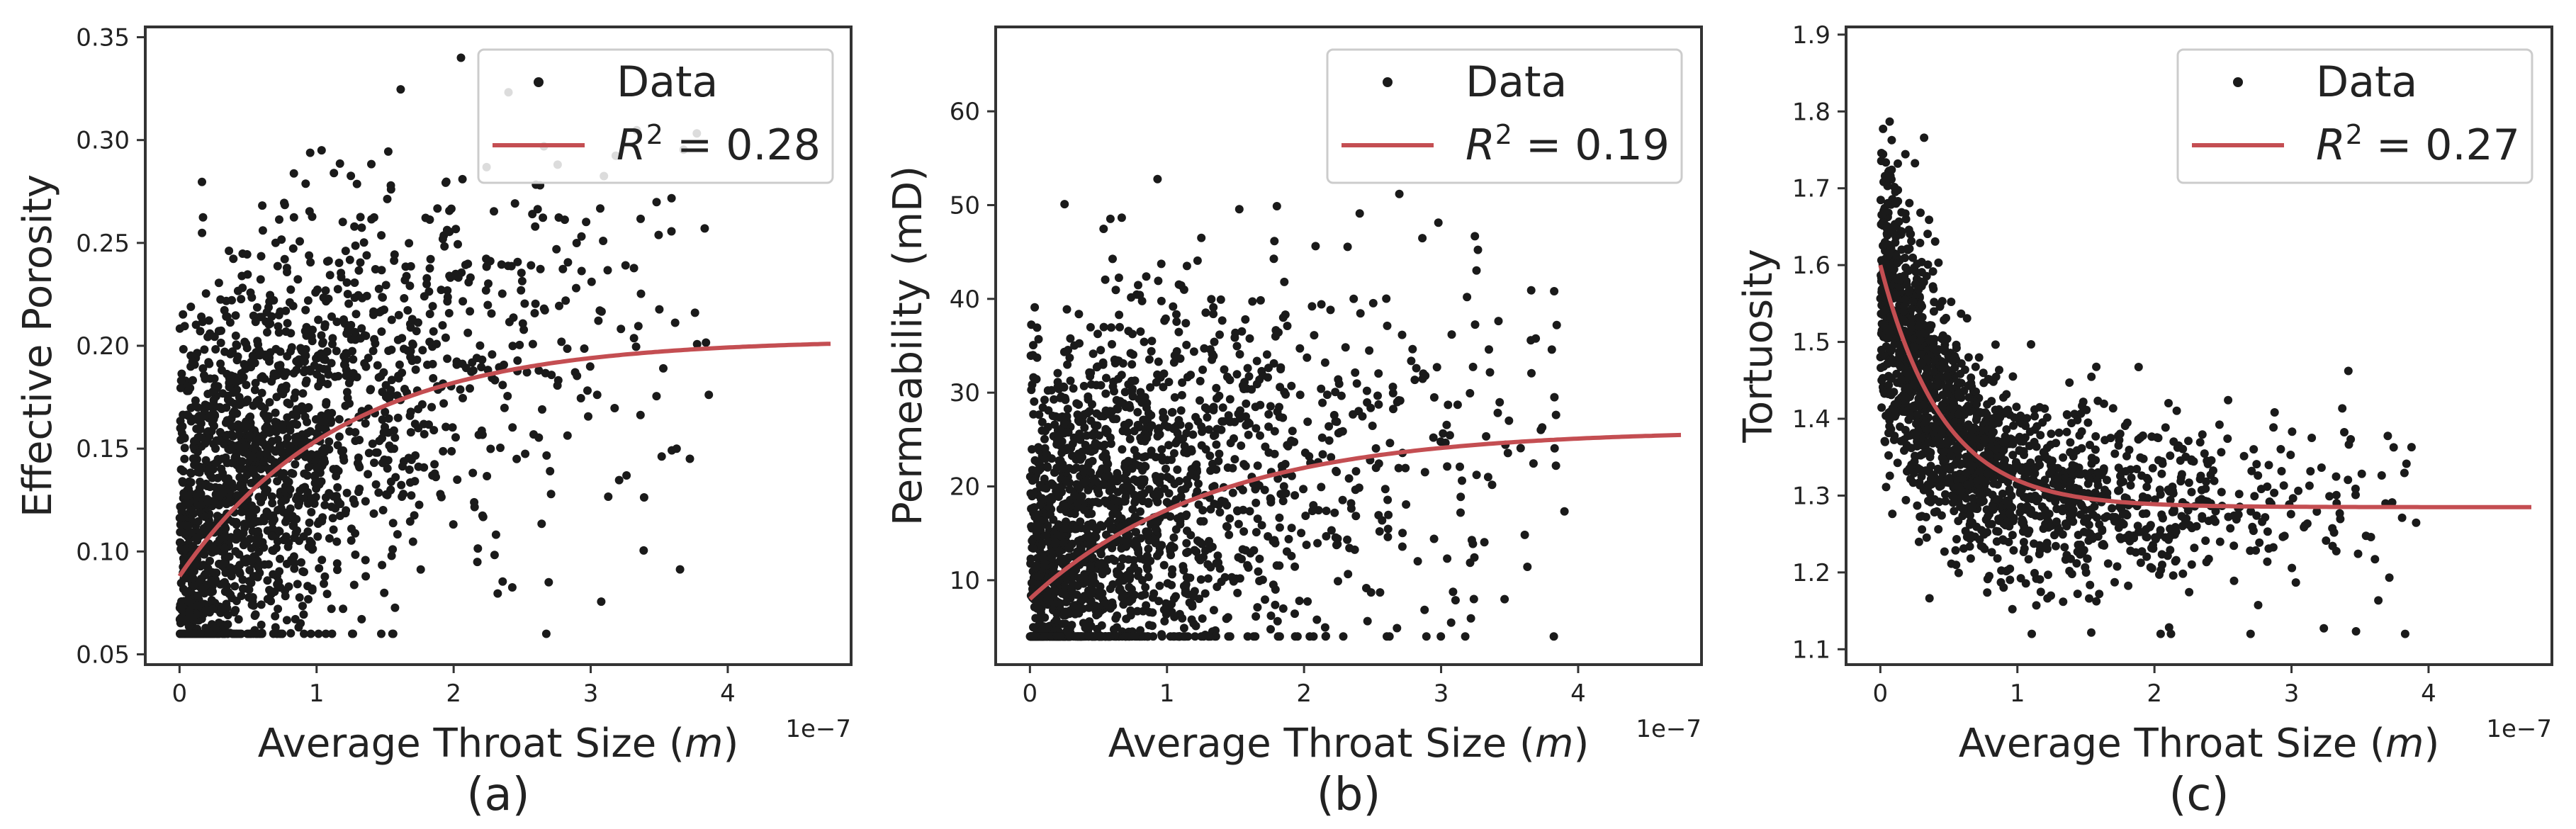  Describe the element at coordinates (728, 693) in the screenshot. I see `x-tick-label: 4` at that location.